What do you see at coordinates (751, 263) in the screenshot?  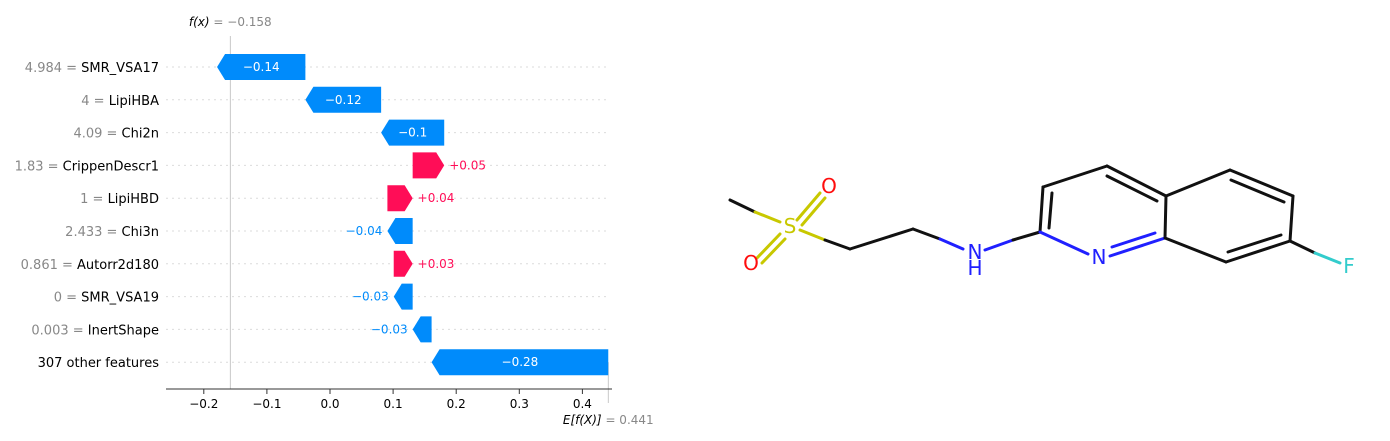 I see `atom-oxygen-bottom: O` at bounding box center [751, 263].